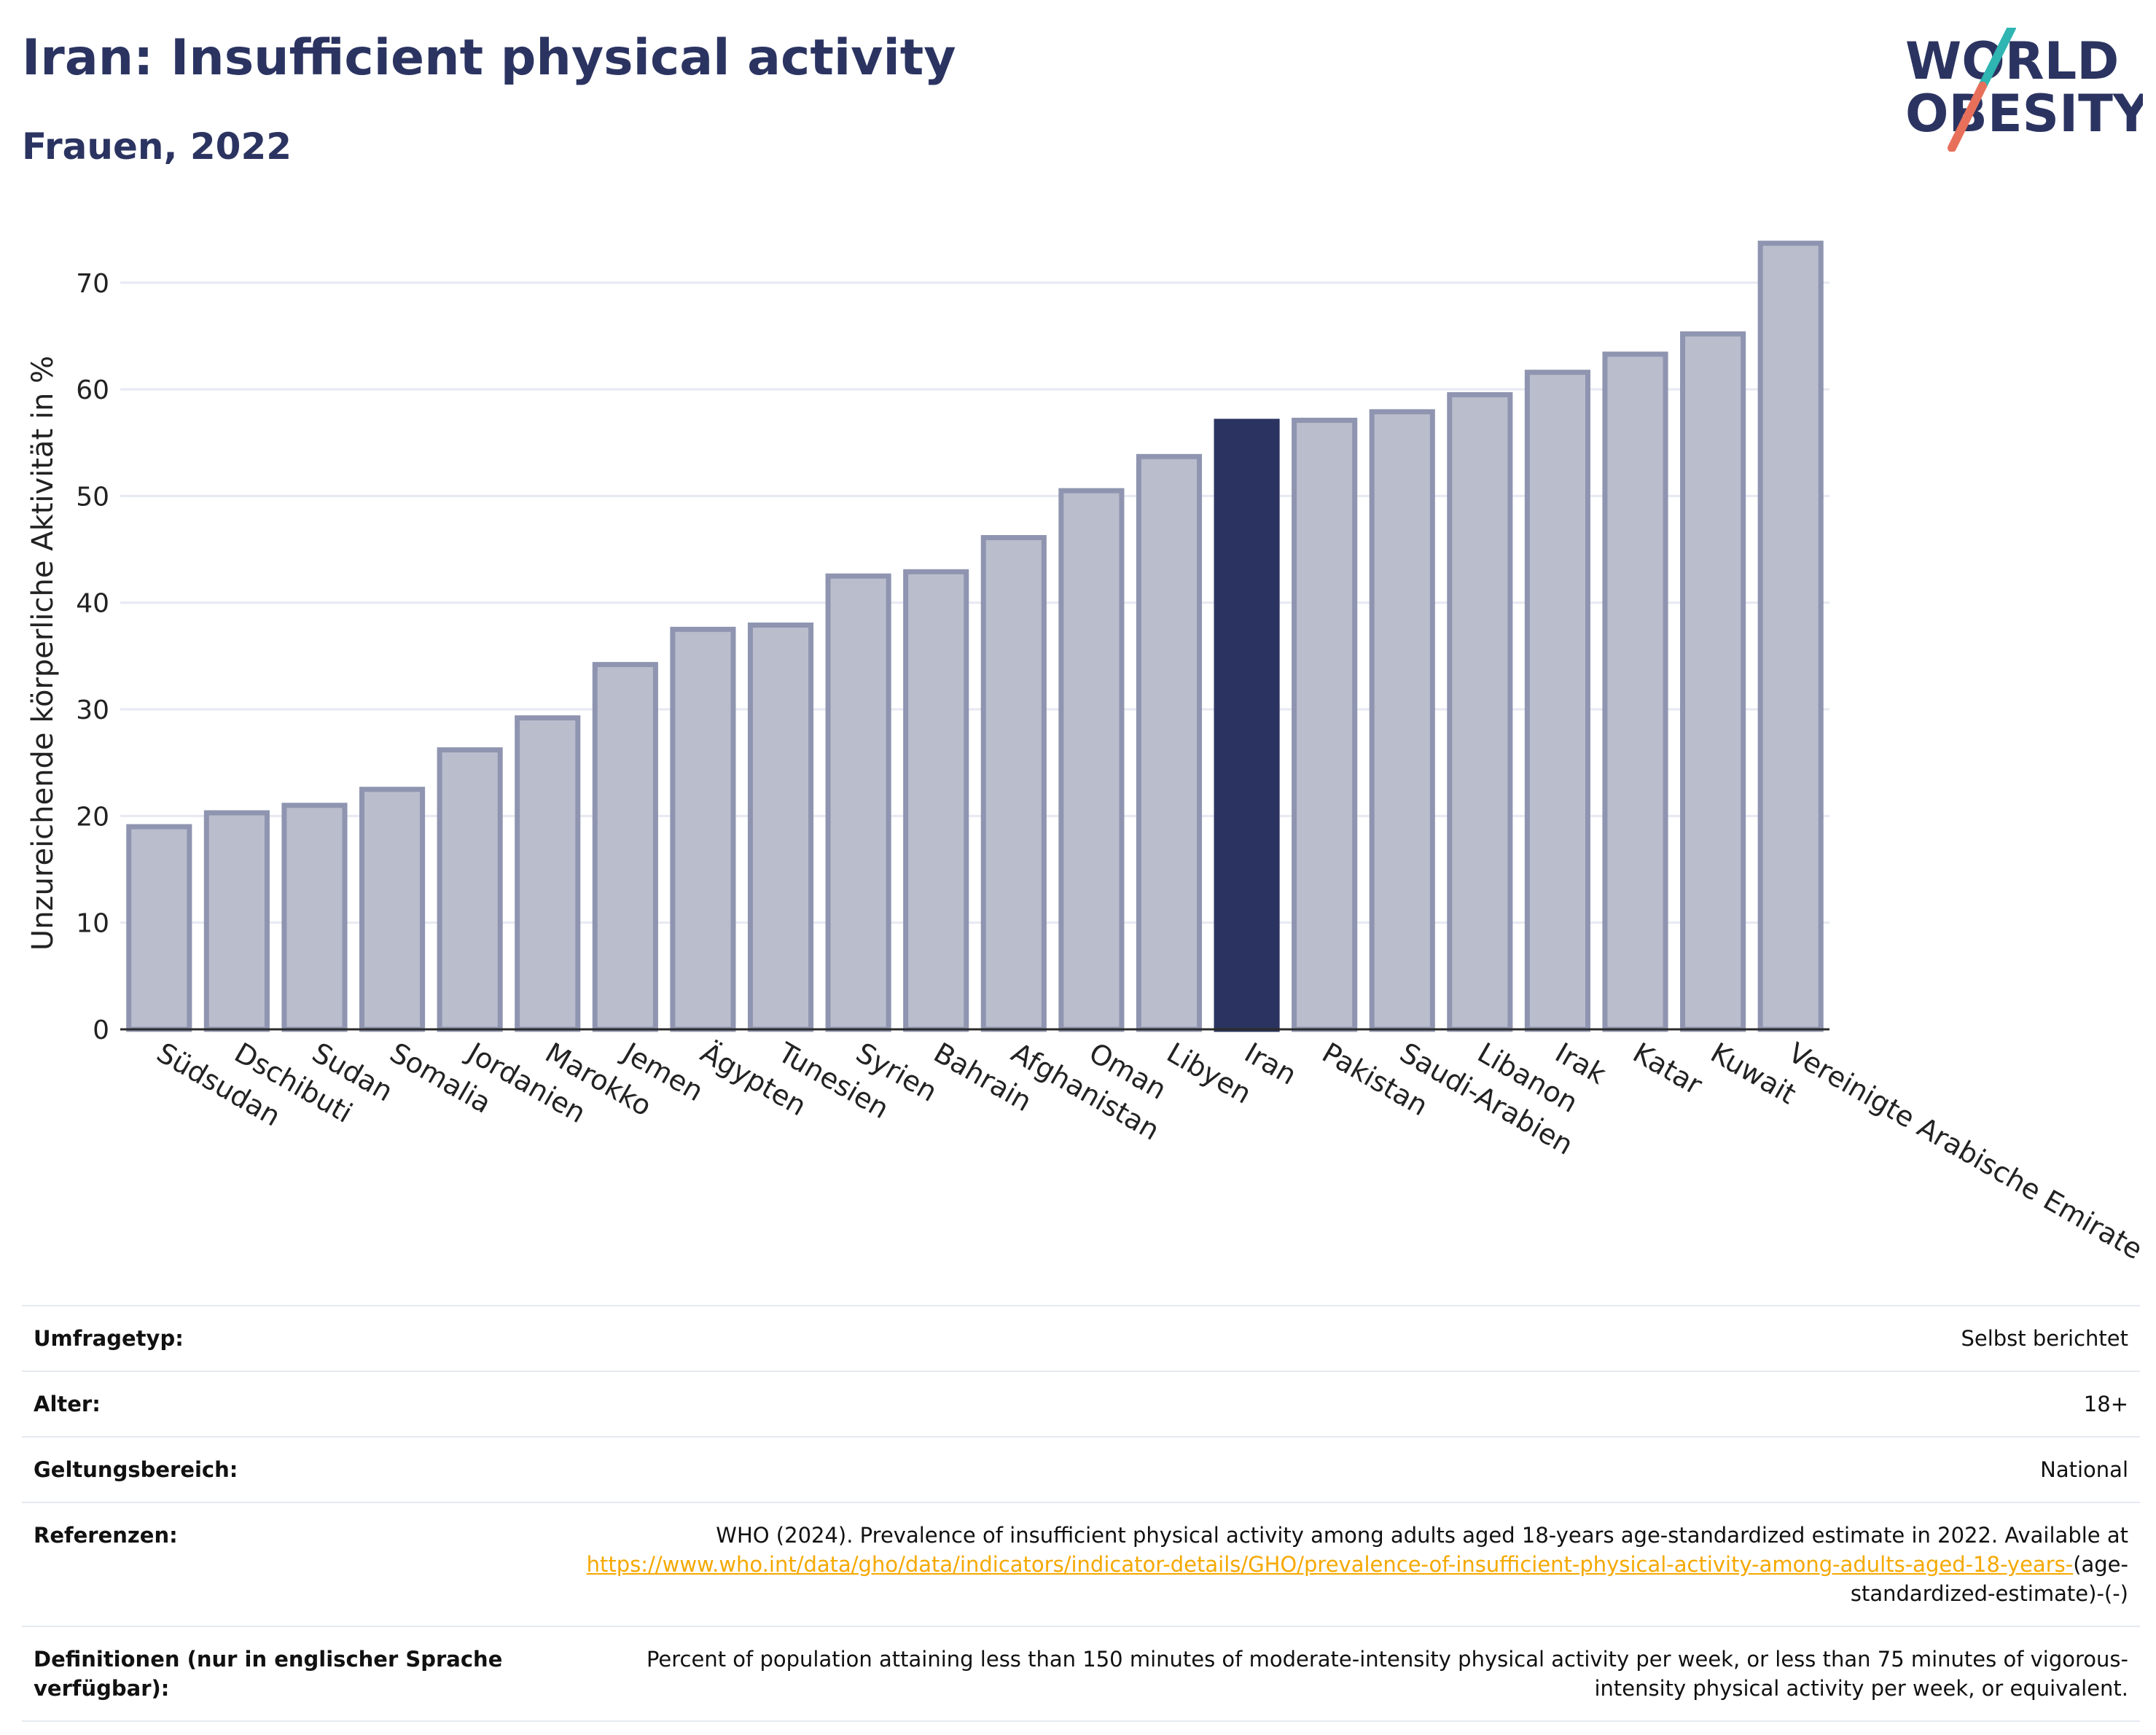 The height and width of the screenshot is (1735, 2156). What do you see at coordinates (1968, 117) in the screenshot?
I see `logo-slash-coral` at bounding box center [1968, 117].